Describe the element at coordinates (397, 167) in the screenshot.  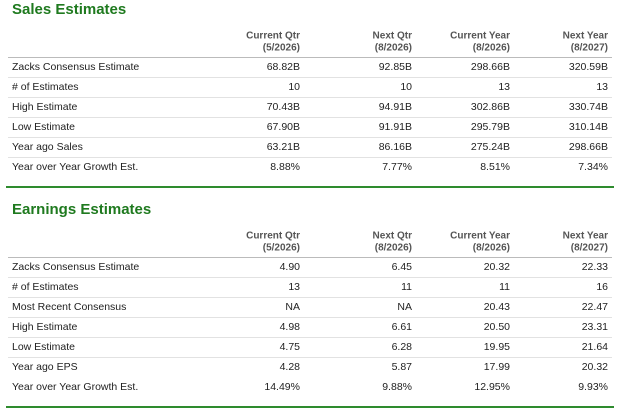
I see `cell-value: 7.77%` at that location.